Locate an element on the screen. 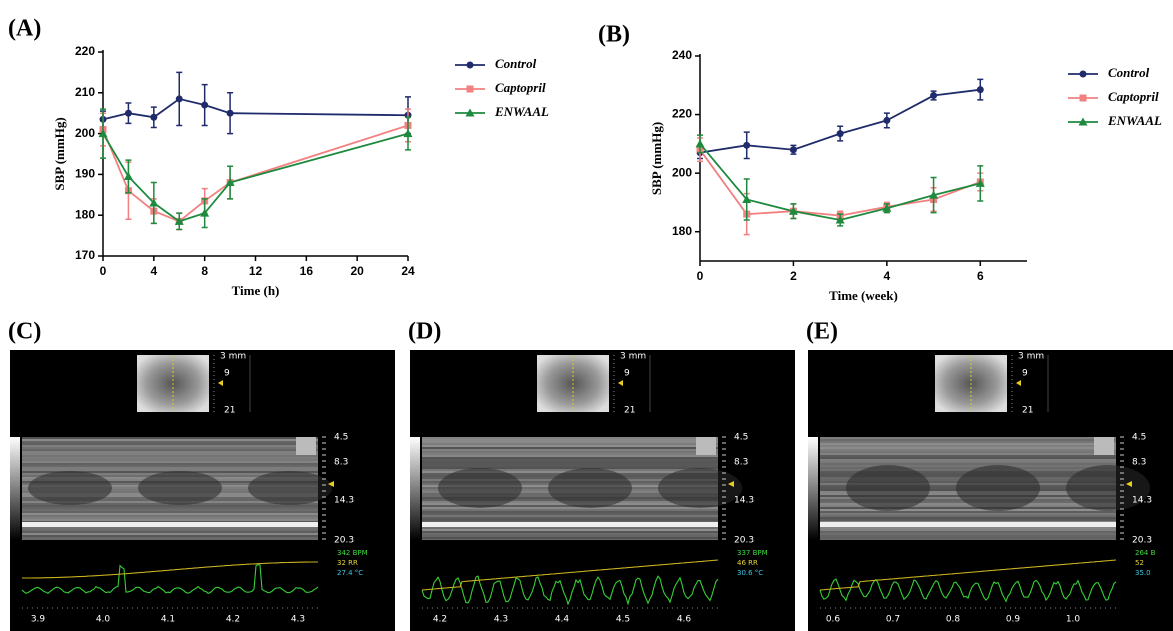 The width and height of the screenshot is (1173, 631). readout: 35.0 is located at coordinates (1143, 573).